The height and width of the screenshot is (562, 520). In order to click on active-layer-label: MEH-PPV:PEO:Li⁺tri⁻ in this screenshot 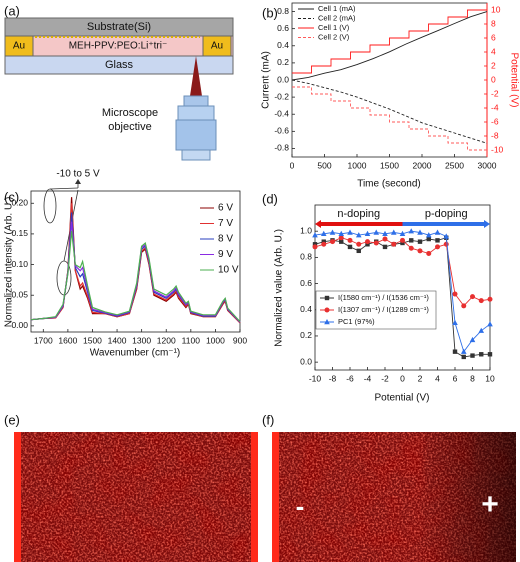, I will do `click(118, 46)`.